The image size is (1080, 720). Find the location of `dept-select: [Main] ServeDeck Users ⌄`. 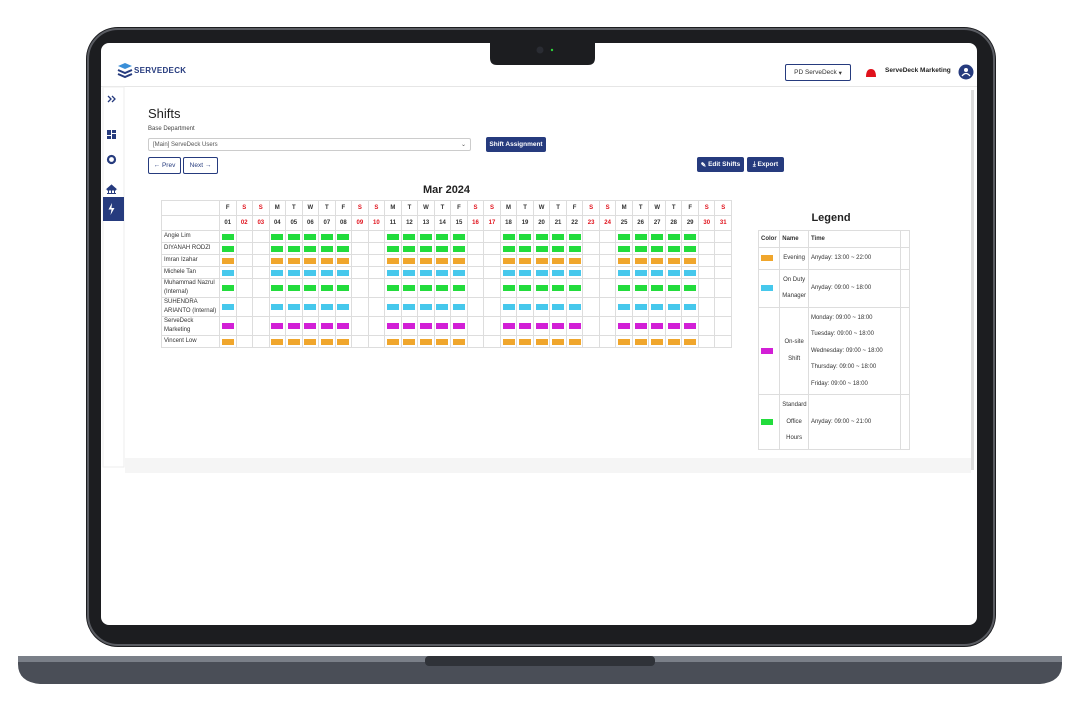

dept-select: [Main] ServeDeck Users ⌄ is located at coordinates (309, 144).